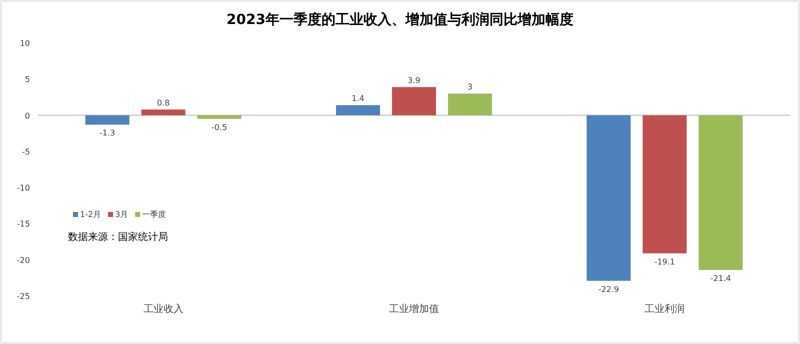 The image size is (800, 344). Describe the element at coordinates (664, 309) in the screenshot. I see `x-tick-label: 工业利润` at that location.